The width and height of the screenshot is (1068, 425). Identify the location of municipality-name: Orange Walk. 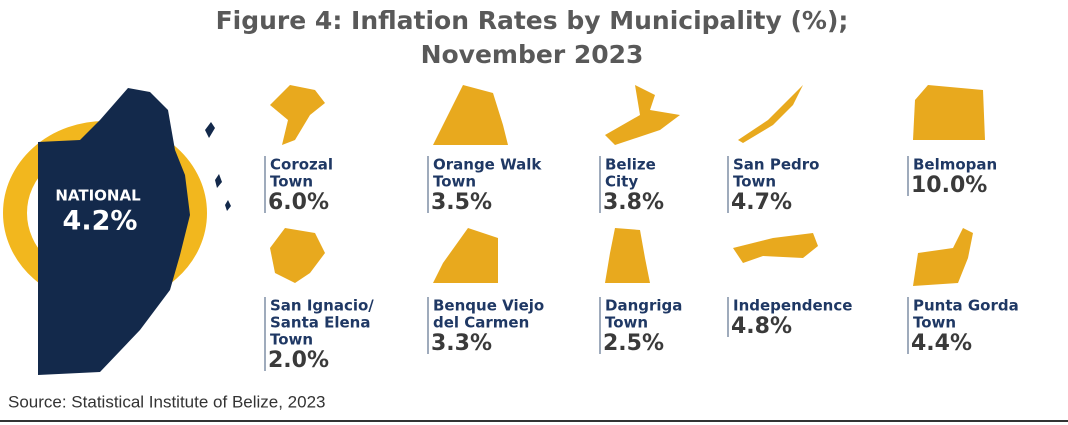
(487, 165).